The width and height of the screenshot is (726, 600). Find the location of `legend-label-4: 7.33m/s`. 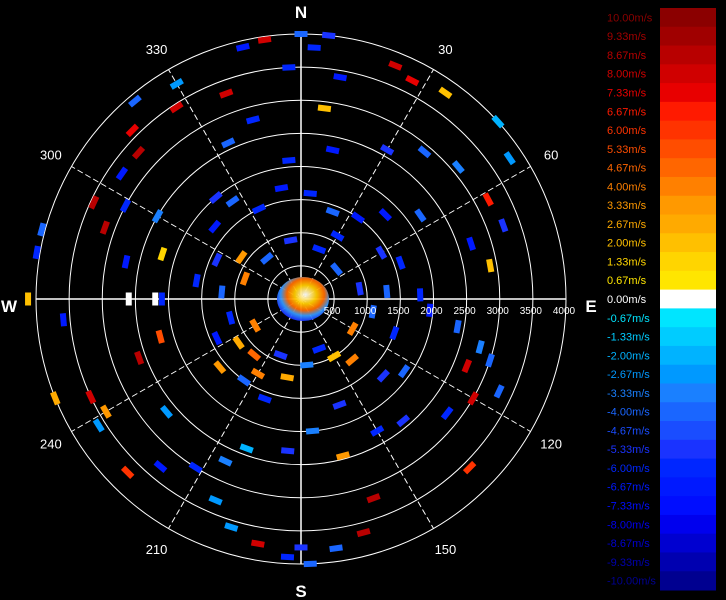

legend-label-4: 7.33m/s is located at coordinates (627, 93).